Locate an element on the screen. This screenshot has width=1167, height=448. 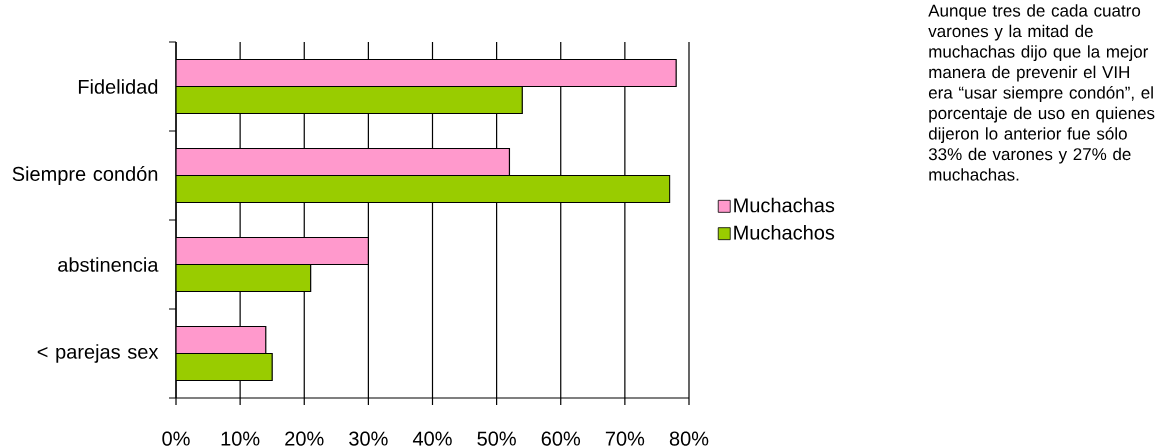
x-tick-label: 30% is located at coordinates (368, 438).